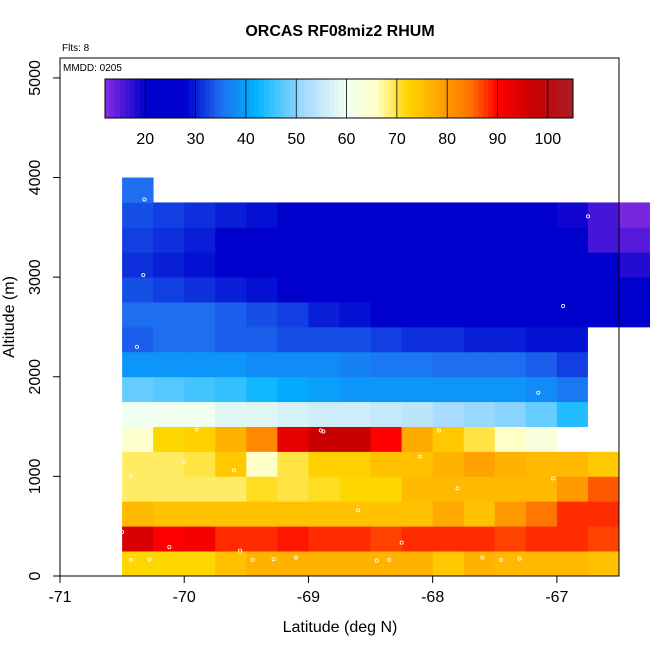  Describe the element at coordinates (43, 320) in the screenshot. I see `y-axis: 0 1000 2000 3000 4000 5000` at that location.